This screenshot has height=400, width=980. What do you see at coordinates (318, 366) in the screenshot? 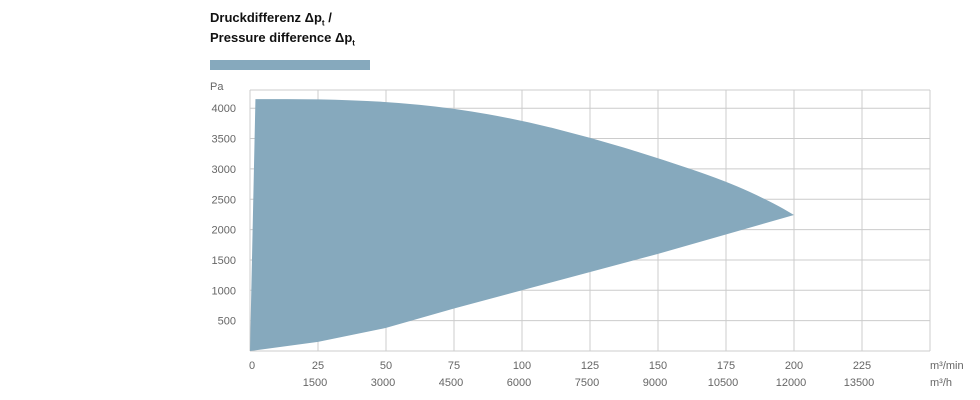
I see `x-tick-label: 25` at bounding box center [318, 366].